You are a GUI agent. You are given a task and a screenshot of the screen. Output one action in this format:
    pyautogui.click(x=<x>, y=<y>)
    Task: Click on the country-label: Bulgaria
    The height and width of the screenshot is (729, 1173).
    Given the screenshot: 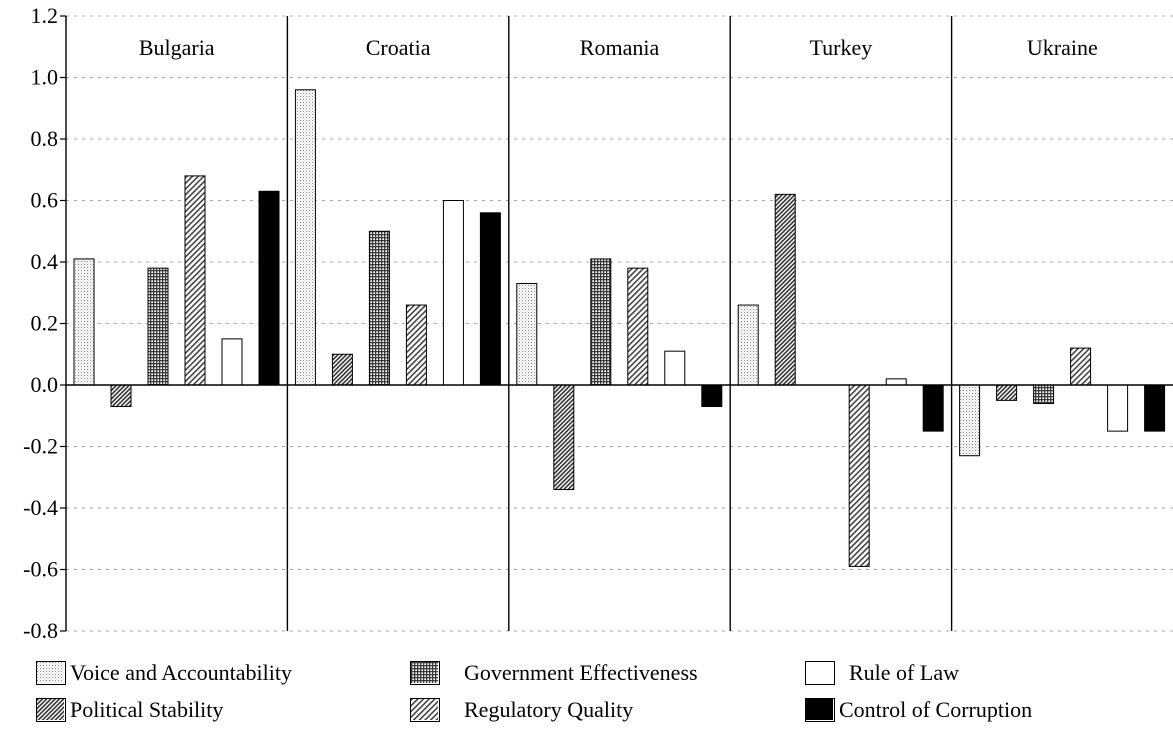 What is the action you would take?
    pyautogui.click(x=177, y=47)
    